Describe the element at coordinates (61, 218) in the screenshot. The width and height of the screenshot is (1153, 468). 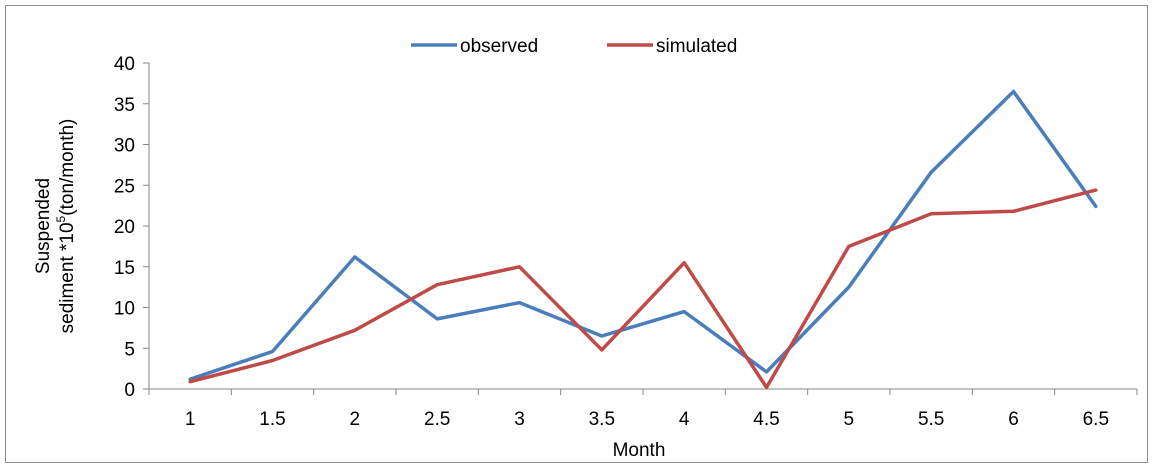
I see `y-axis-title-superscript: 5` at that location.